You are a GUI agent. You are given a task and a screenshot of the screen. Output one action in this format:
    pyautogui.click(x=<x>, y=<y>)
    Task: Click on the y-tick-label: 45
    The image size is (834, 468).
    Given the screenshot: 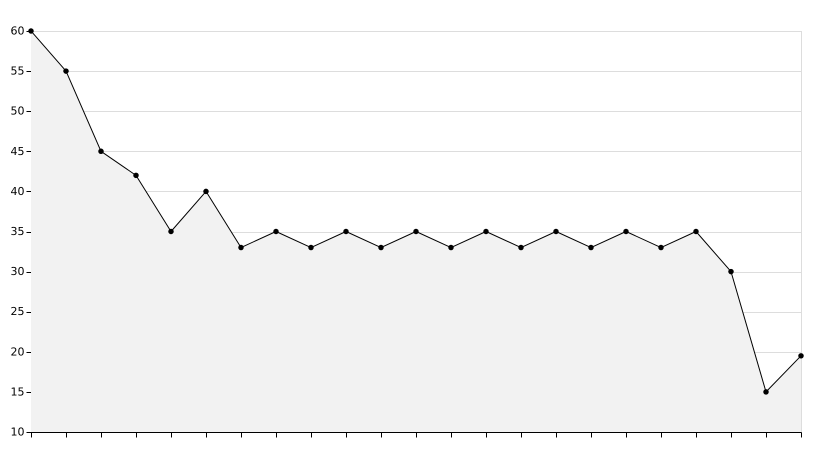 What is the action you would take?
    pyautogui.click(x=17, y=151)
    